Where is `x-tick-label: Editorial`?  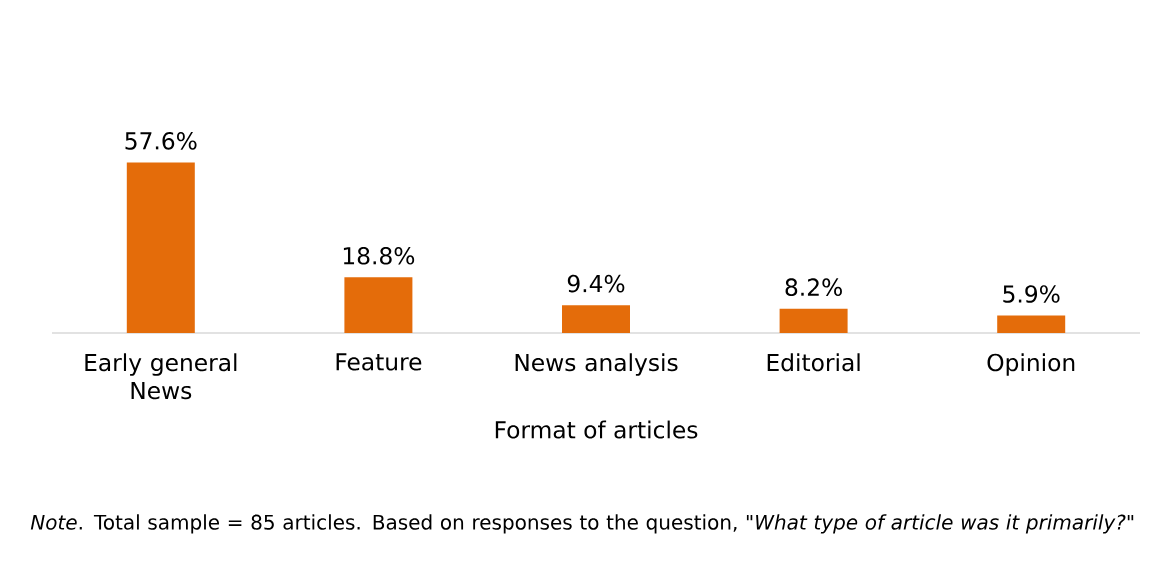
x-tick-label: Editorial is located at coordinates (813, 362).